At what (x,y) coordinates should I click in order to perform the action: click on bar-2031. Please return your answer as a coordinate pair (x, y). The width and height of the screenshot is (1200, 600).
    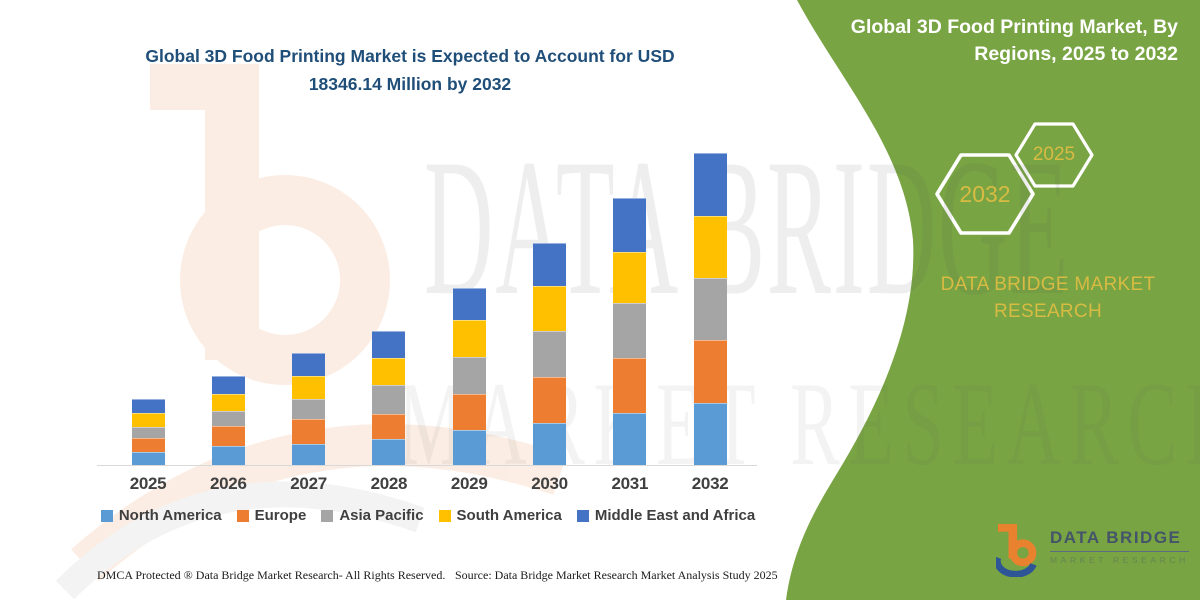
    Looking at the image, I should click on (630, 331).